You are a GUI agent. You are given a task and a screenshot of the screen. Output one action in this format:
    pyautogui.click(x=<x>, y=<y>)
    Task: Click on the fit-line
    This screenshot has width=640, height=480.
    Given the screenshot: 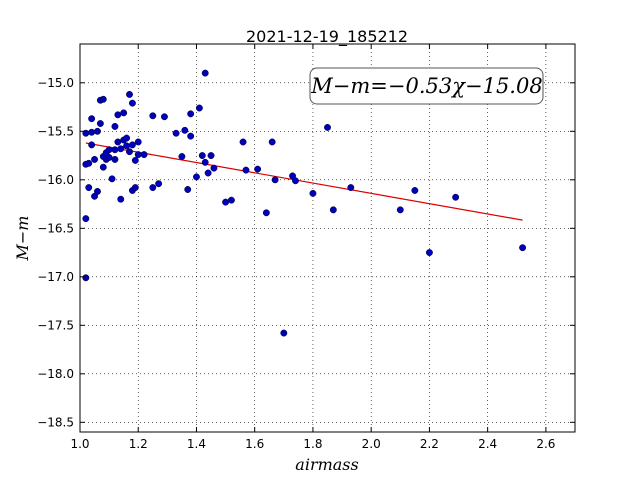 What is the action you would take?
    pyautogui.click(x=304, y=181)
    